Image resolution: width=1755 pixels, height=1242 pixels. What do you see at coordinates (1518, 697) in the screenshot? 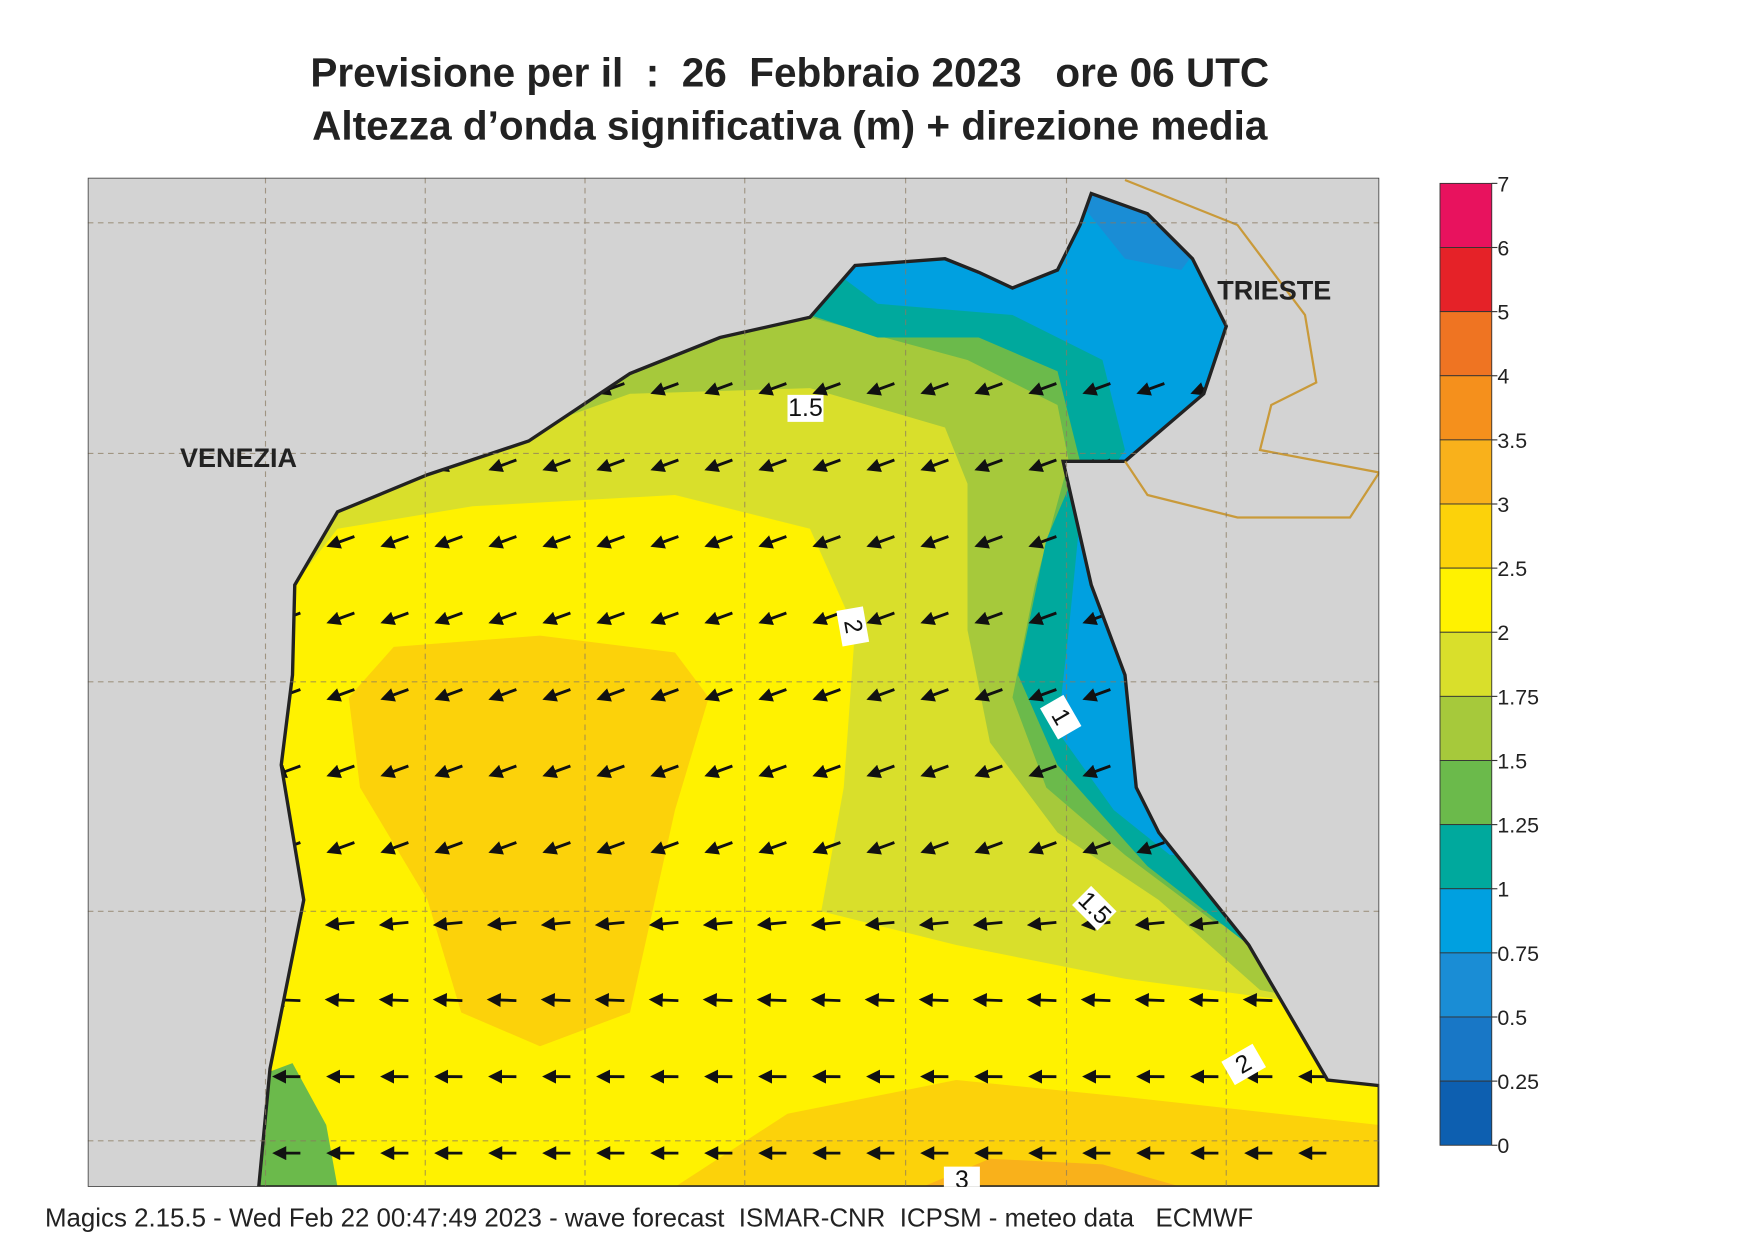
I see `colorbar-tick-label: 1.75` at bounding box center [1518, 697].